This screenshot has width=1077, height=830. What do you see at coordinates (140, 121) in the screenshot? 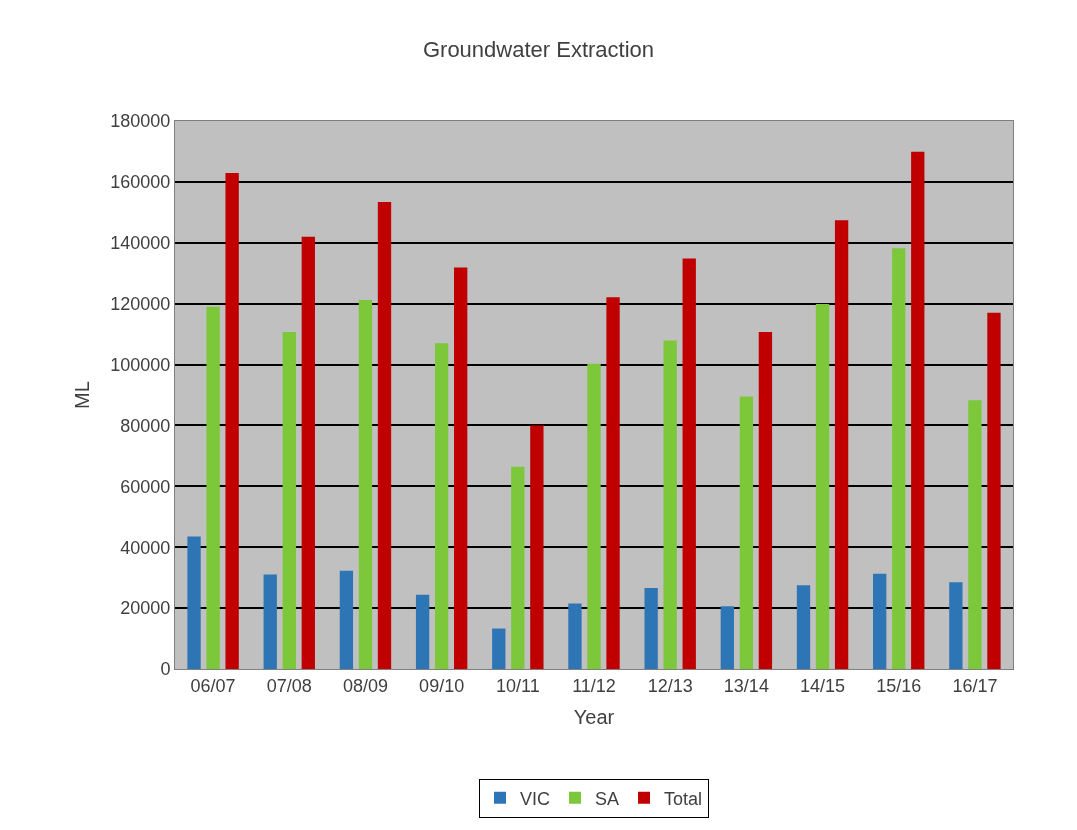
I see `y-tick-label: 180000` at bounding box center [140, 121].